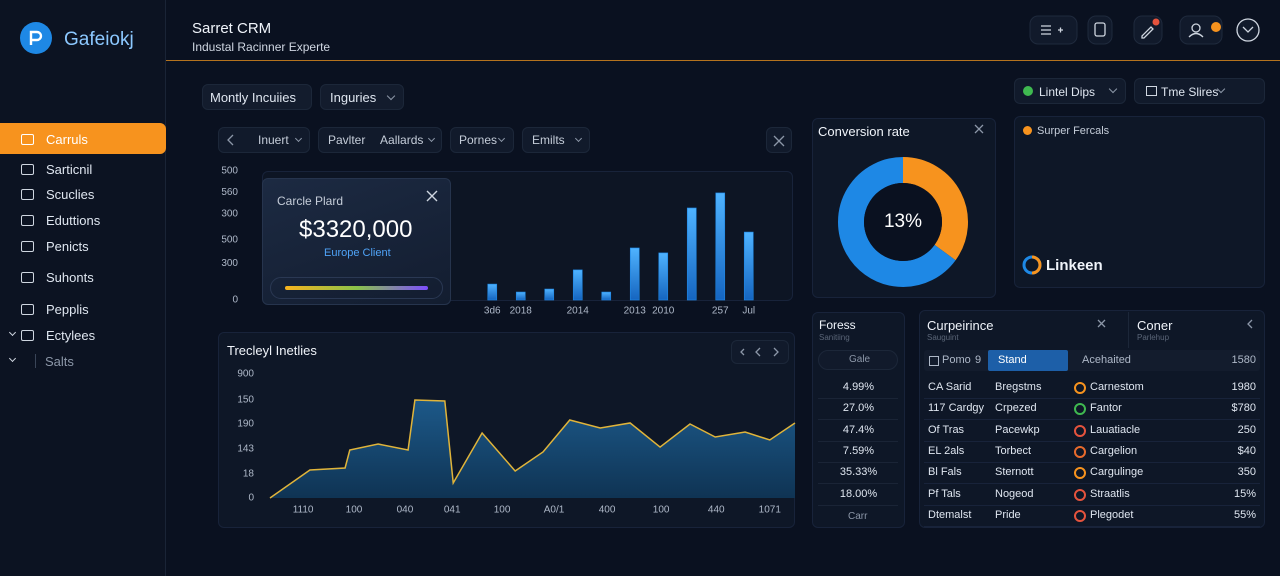 The height and width of the screenshot is (576, 1280). I want to click on nav-item: Scuclies, so click(70, 194).